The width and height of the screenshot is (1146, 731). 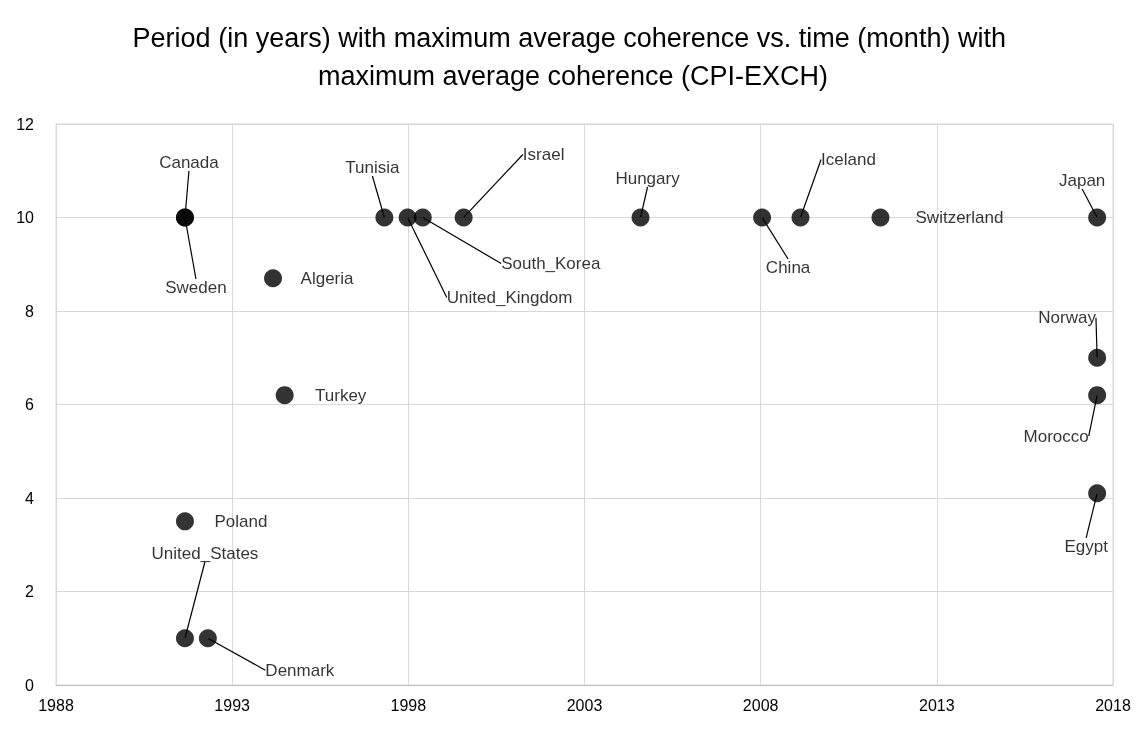 What do you see at coordinates (300, 670) in the screenshot?
I see `annotation: Denmark` at bounding box center [300, 670].